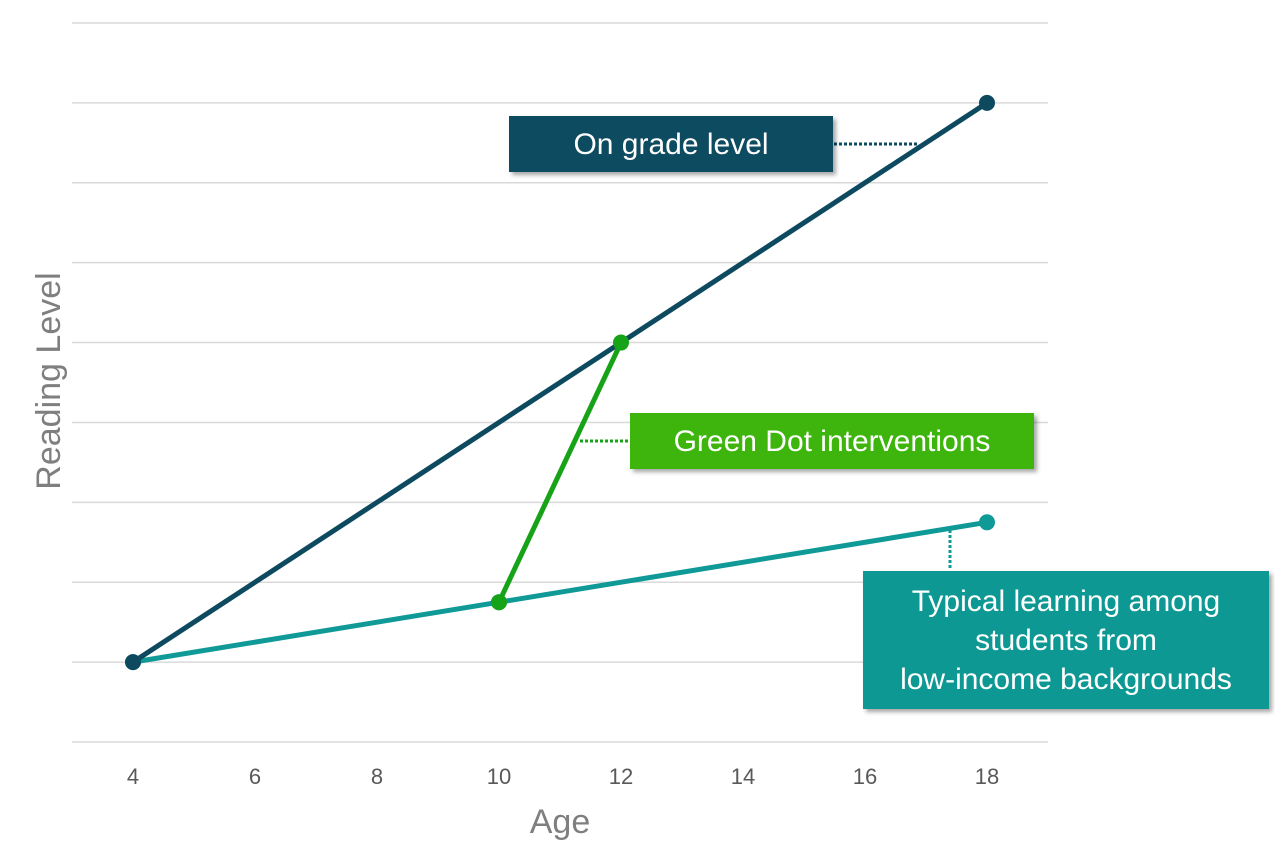 The width and height of the screenshot is (1275, 867). Describe the element at coordinates (987, 522) in the screenshot. I see `data-point-typical` at that location.